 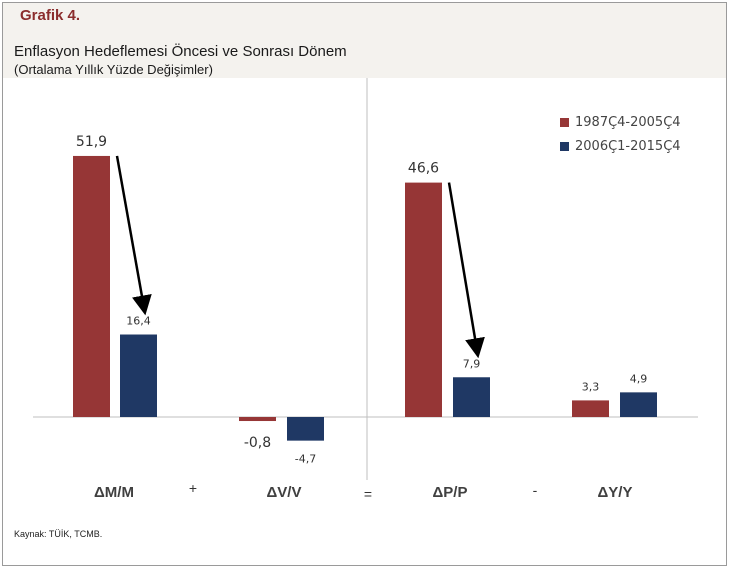 What do you see at coordinates (472, 363) in the screenshot?
I see `data-label-series-2-2: 7,9` at bounding box center [472, 363].